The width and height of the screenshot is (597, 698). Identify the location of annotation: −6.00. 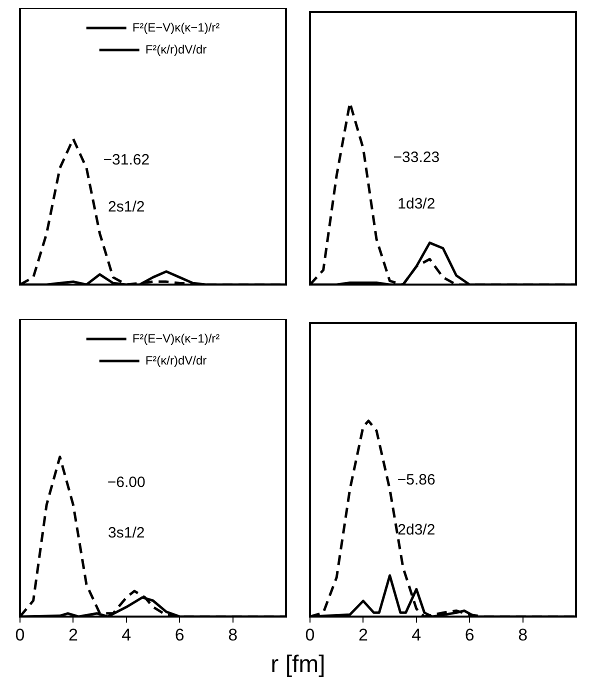
(126, 482).